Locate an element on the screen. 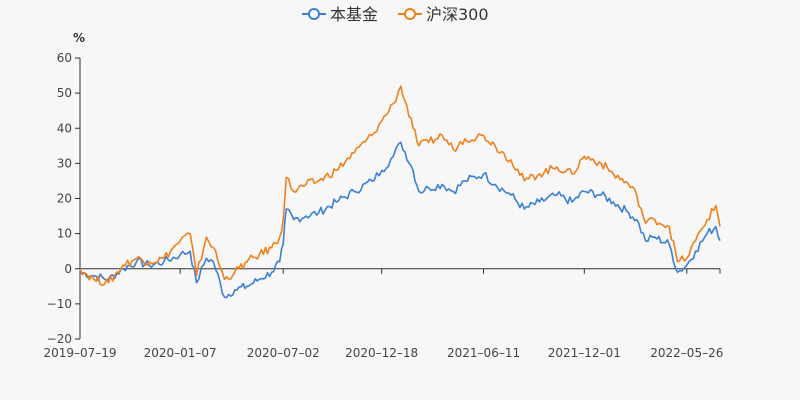 This screenshot has width=800, height=400. legend-item: 本基金 is located at coordinates (340, 14).